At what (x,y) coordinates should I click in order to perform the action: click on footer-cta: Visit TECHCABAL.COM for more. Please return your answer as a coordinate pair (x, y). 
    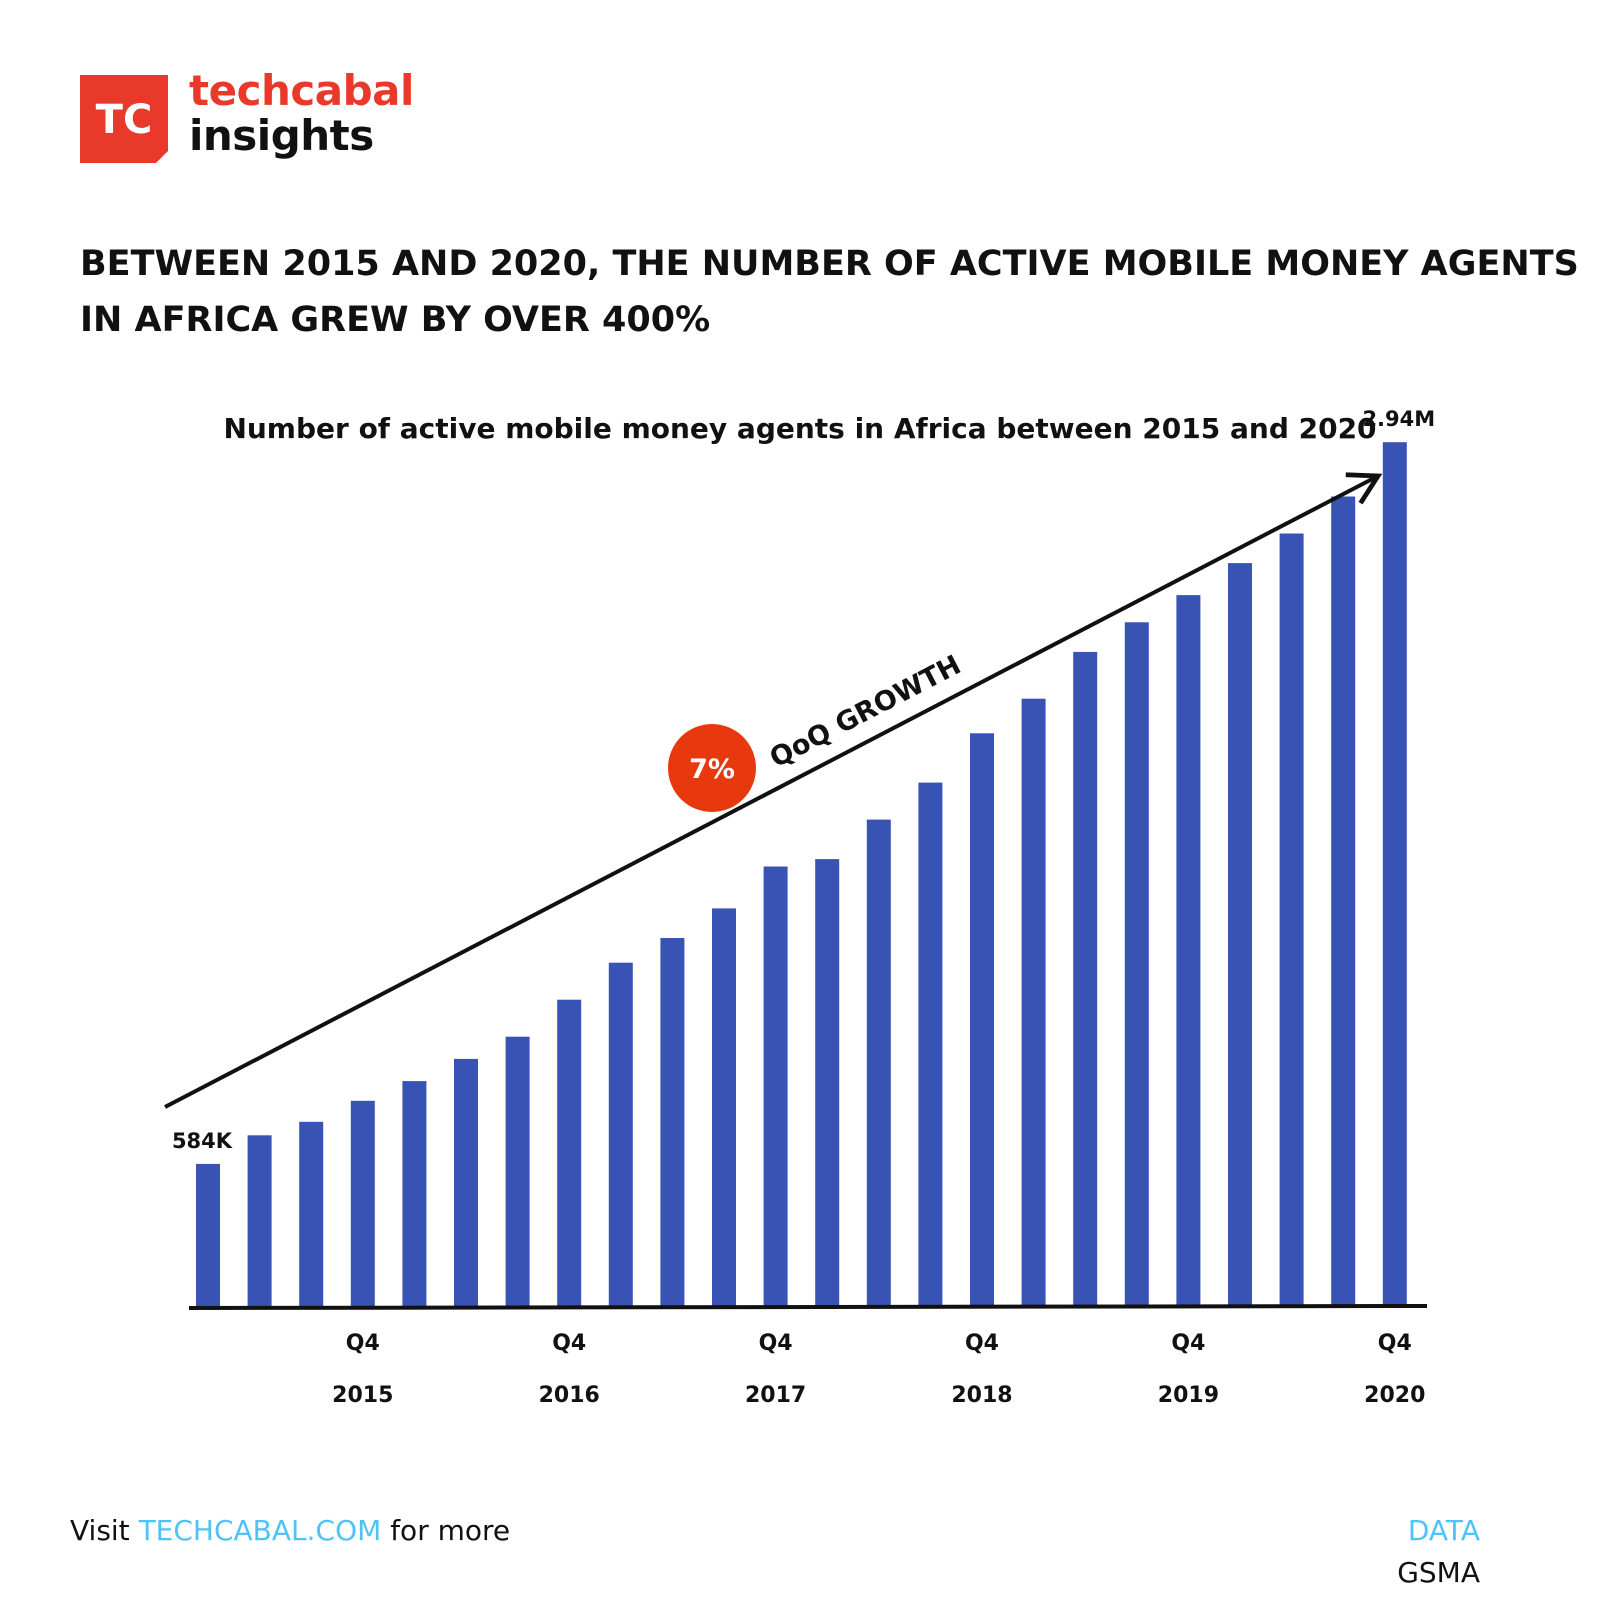
    Looking at the image, I should click on (290, 1530).